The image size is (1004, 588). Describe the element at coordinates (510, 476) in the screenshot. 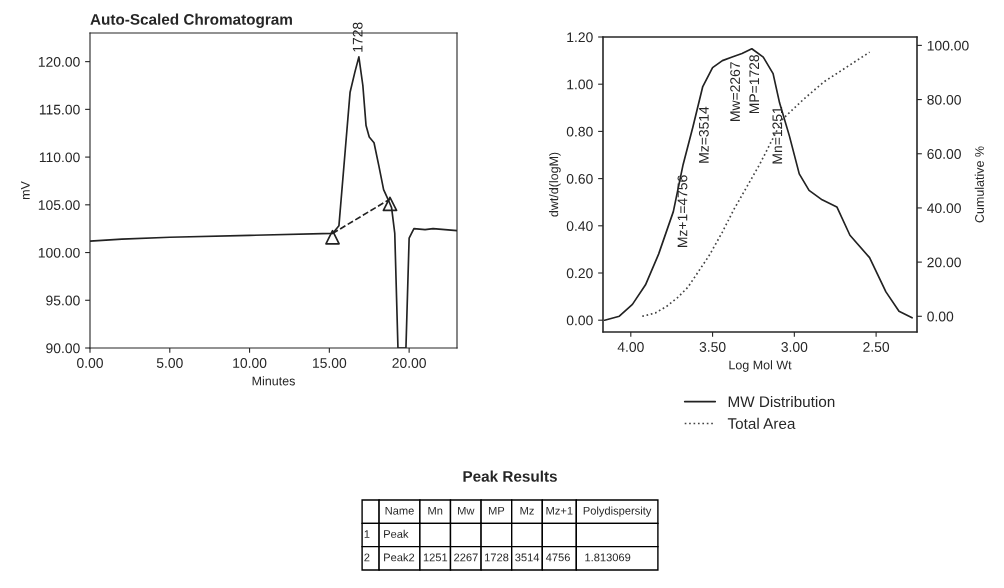

I see `text: Peak Results` at that location.